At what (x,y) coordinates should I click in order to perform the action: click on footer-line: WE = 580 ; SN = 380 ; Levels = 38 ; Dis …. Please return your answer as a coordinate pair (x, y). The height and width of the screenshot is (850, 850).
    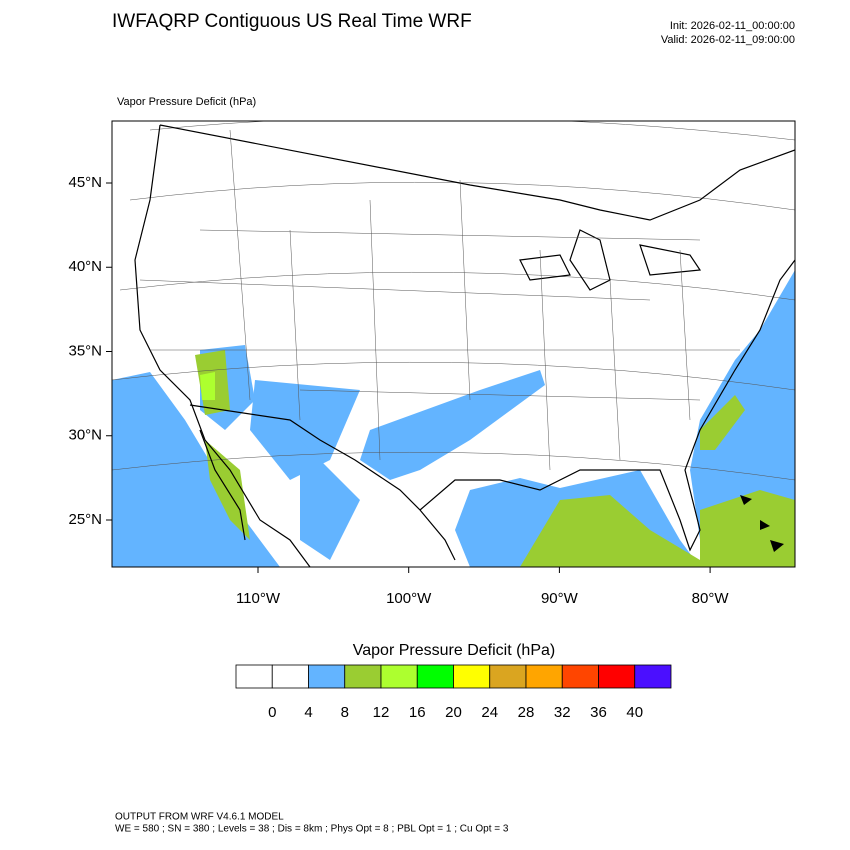
    Looking at the image, I should click on (312, 829).